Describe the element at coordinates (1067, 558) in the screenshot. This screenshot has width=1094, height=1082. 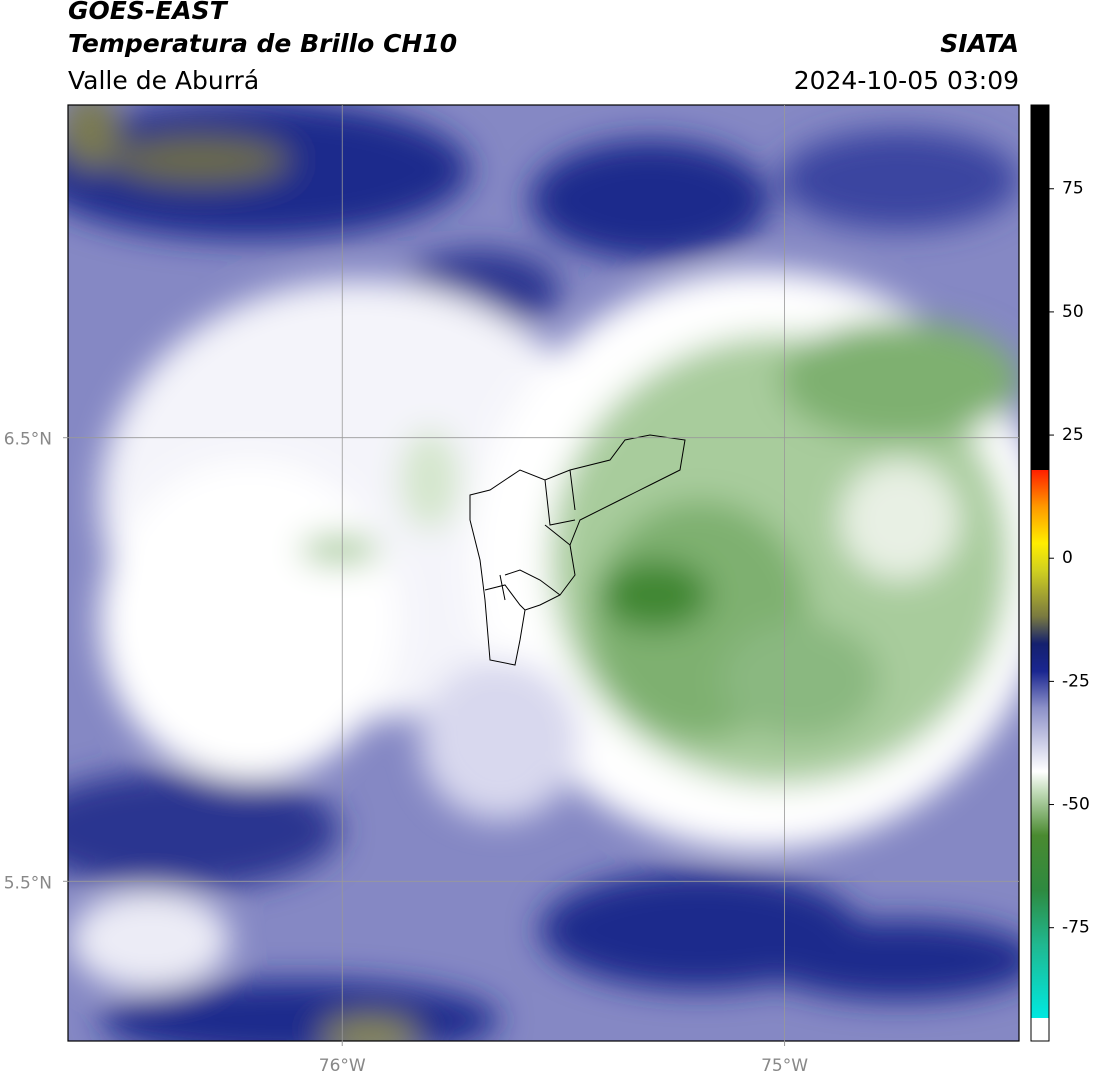
I see `colorbar-tick-label: 0` at that location.